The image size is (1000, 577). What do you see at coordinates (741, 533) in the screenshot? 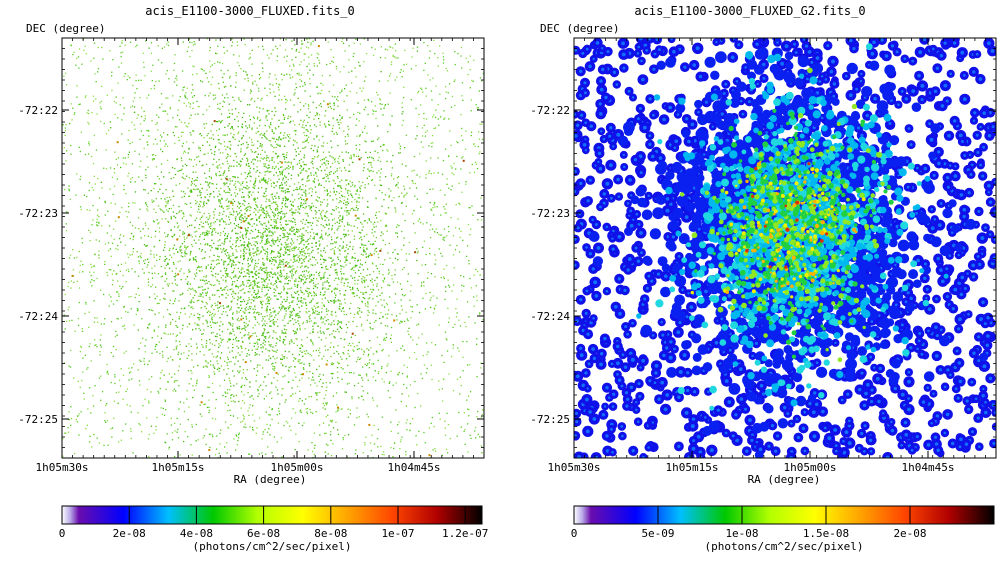
I see `colorbar-tick-label: 1e-08` at bounding box center [741, 533].